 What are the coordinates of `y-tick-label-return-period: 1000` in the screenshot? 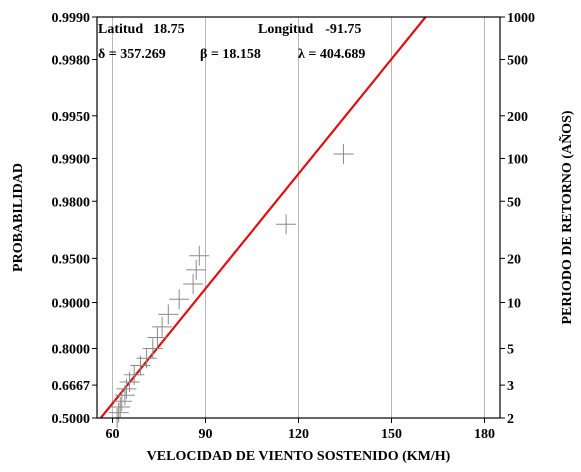 It's located at (521, 18).